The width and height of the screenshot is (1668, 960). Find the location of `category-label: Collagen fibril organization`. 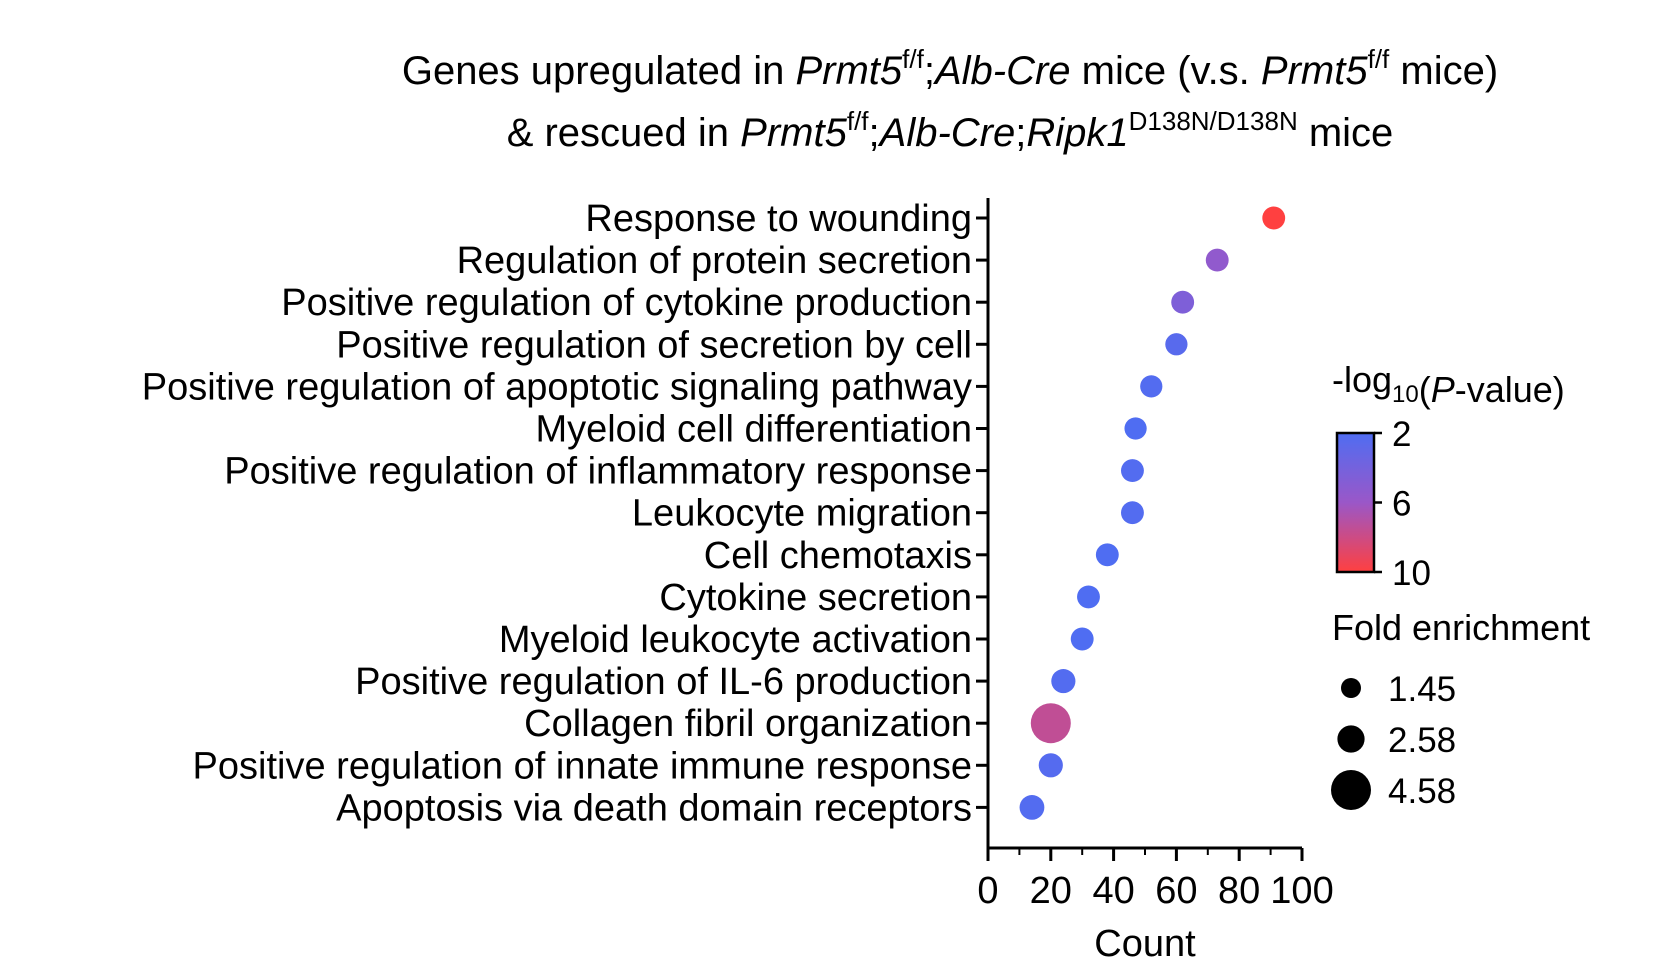

category-label: Collagen fibril organization is located at coordinates (748, 724).